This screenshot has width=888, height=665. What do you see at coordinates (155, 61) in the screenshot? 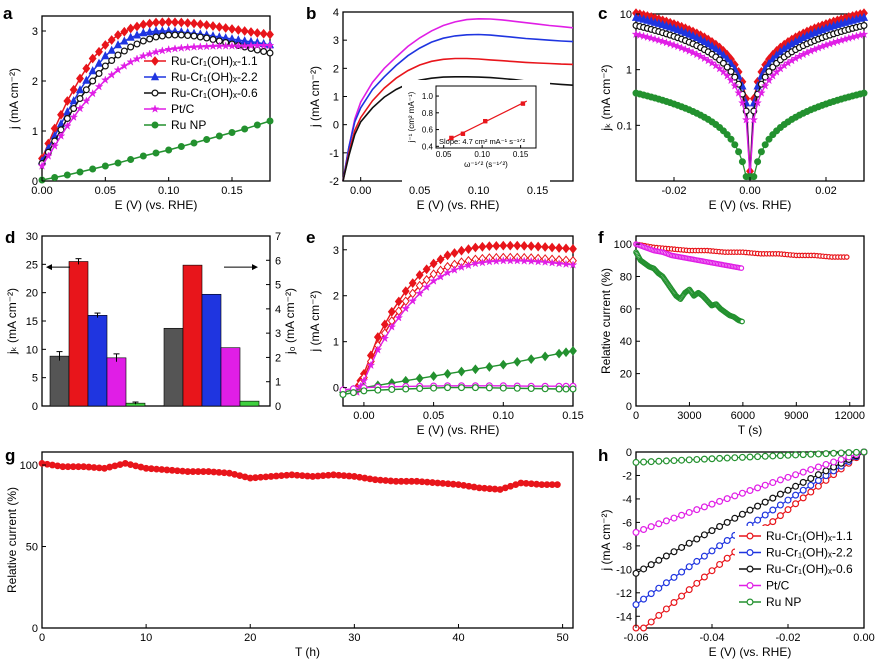
I see `panel-a-legend-entry-0-marker` at bounding box center [155, 61].